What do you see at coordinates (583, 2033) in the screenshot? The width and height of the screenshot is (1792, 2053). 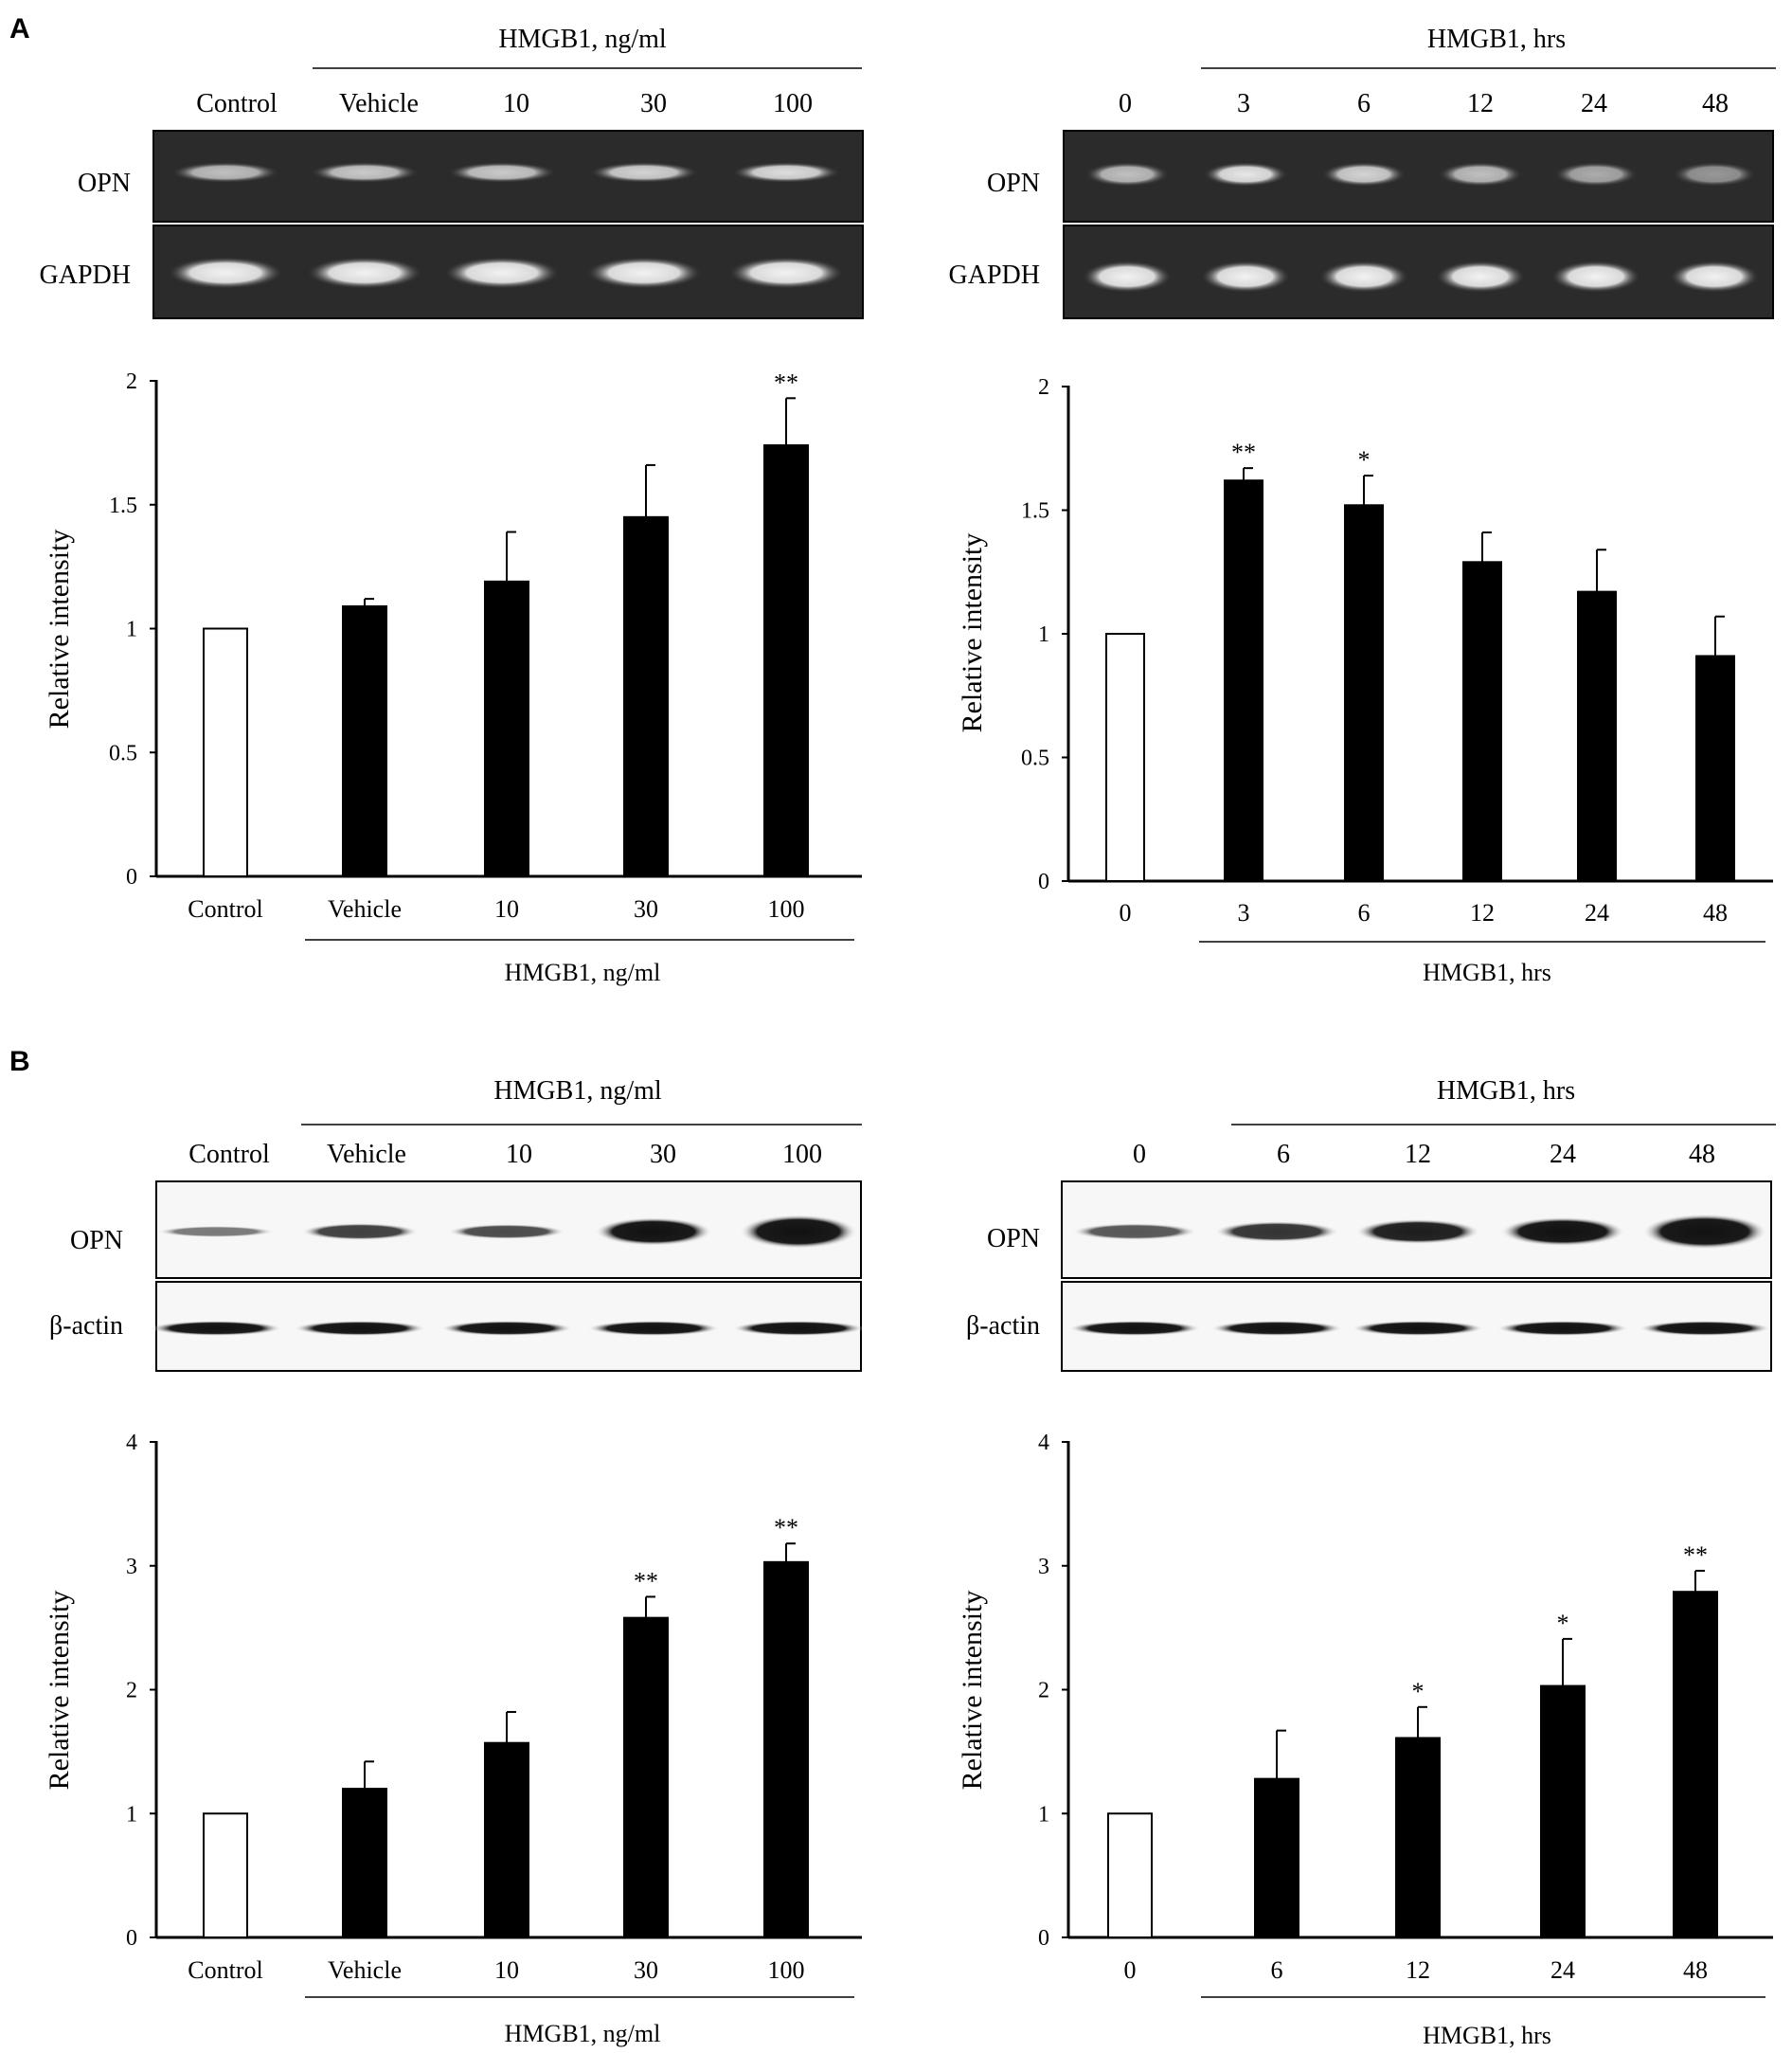 I see `x-axis-label: HMGB1, ng/ml` at bounding box center [583, 2033].